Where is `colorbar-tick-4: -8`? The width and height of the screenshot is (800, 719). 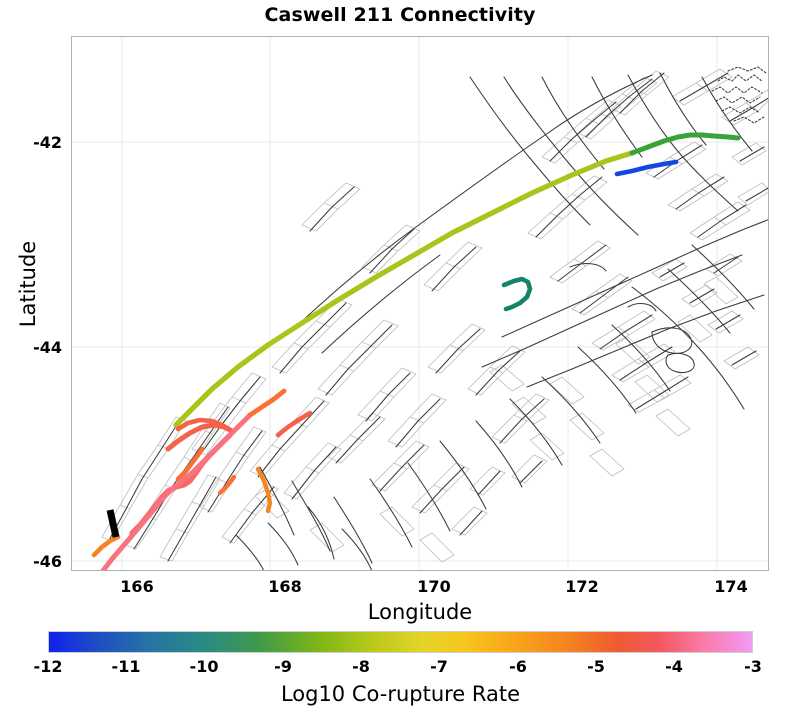
colorbar-tick-4: -8 is located at coordinates (361, 666).